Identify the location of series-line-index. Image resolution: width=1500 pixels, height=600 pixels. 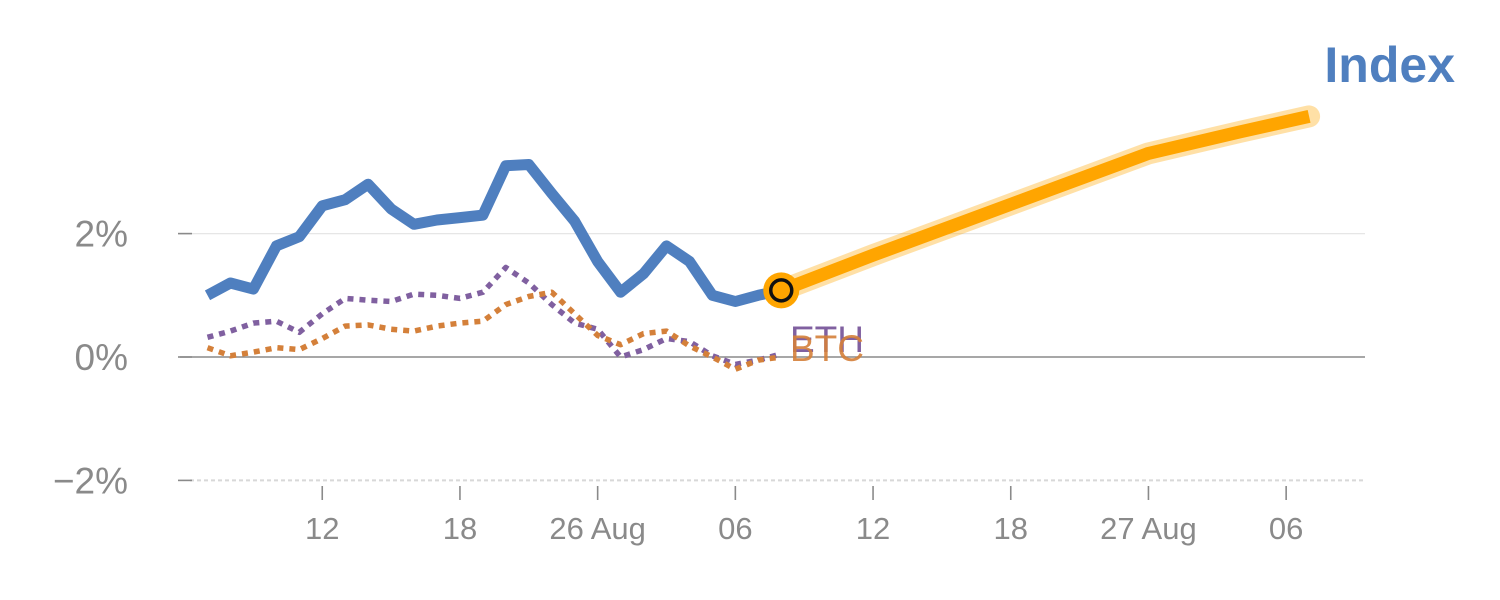
(493, 233).